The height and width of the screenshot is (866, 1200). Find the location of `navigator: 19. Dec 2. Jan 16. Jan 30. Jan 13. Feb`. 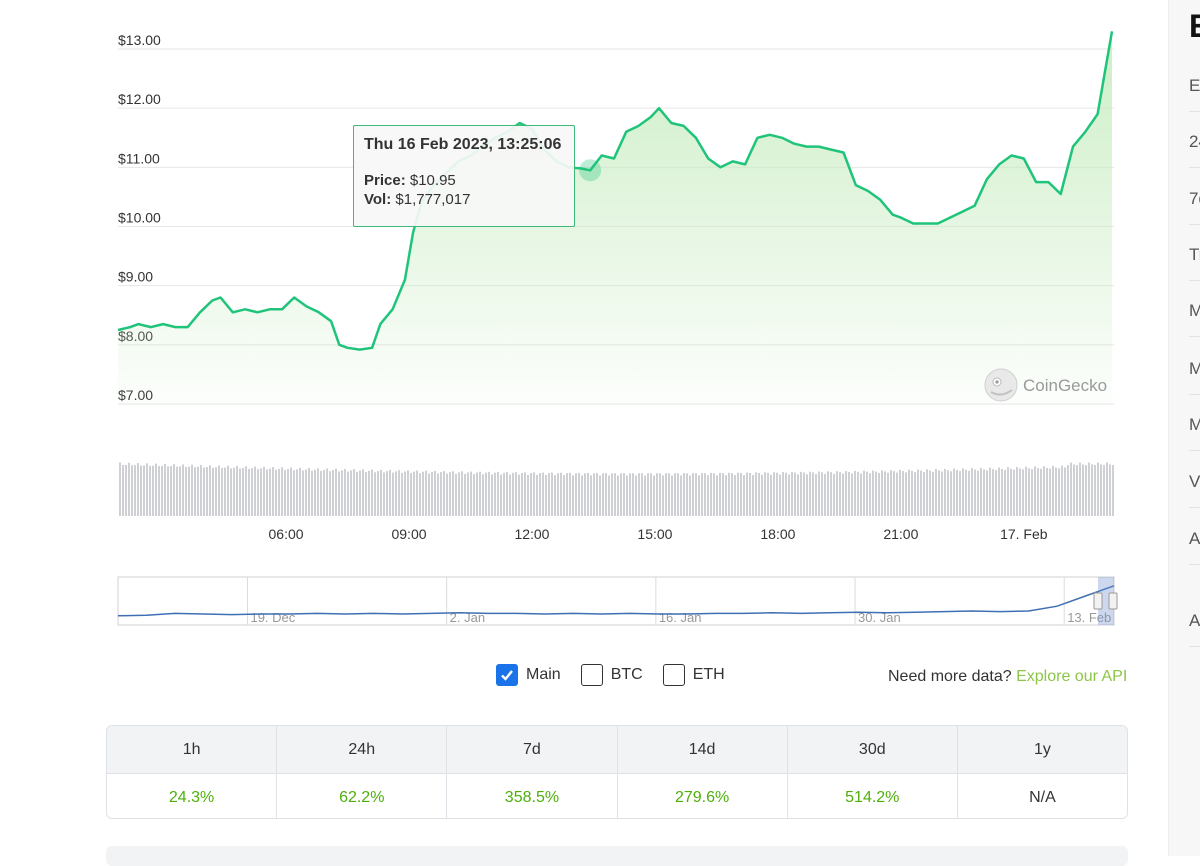

navigator: 19. Dec 2. Jan 16. Jan 30. Jan 13. Feb is located at coordinates (617, 601).